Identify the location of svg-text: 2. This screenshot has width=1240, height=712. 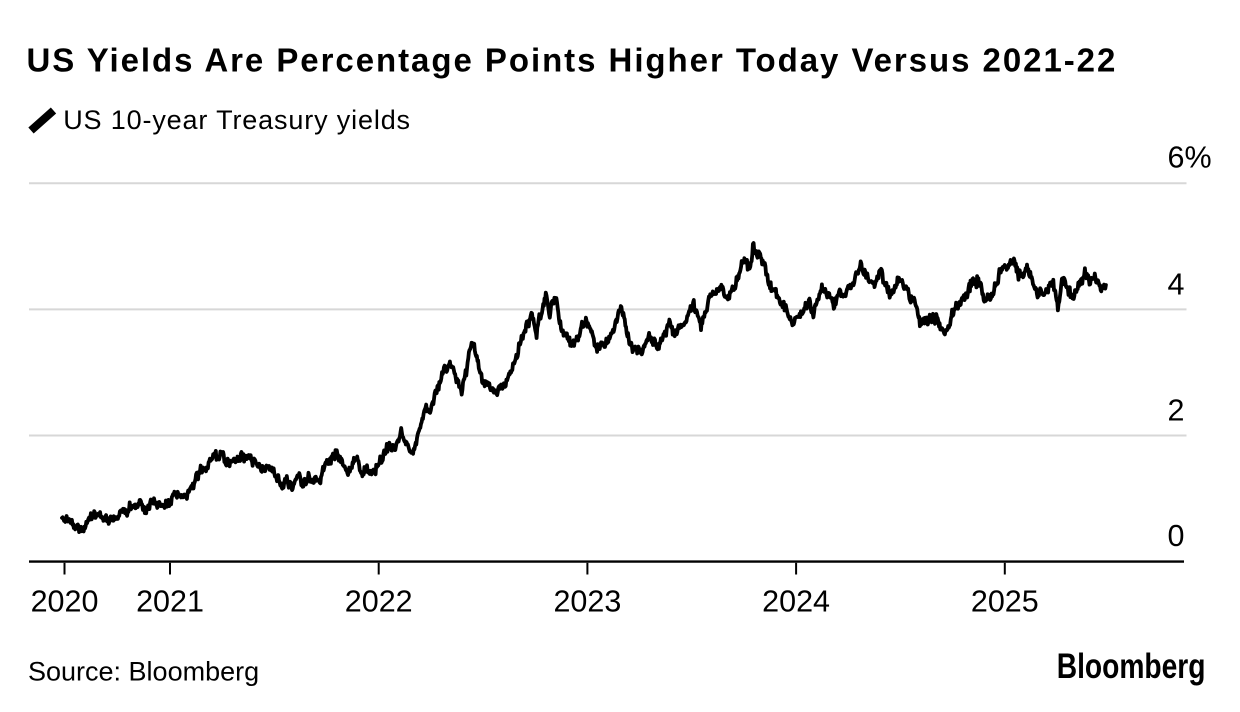
(1176, 411).